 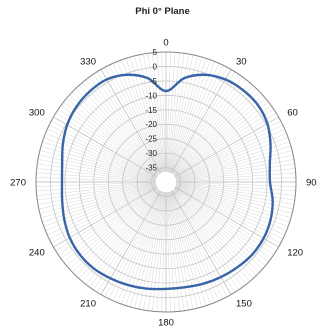 I want to click on angular-tick-label: 180, so click(x=166, y=323).